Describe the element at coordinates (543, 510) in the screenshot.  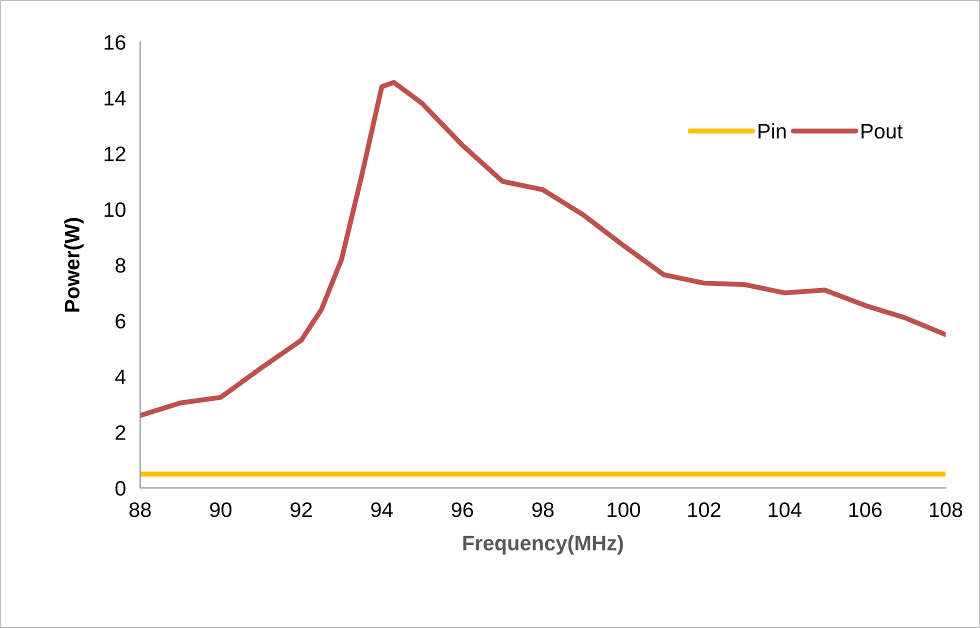
I see `x-tick-label: 98` at that location.